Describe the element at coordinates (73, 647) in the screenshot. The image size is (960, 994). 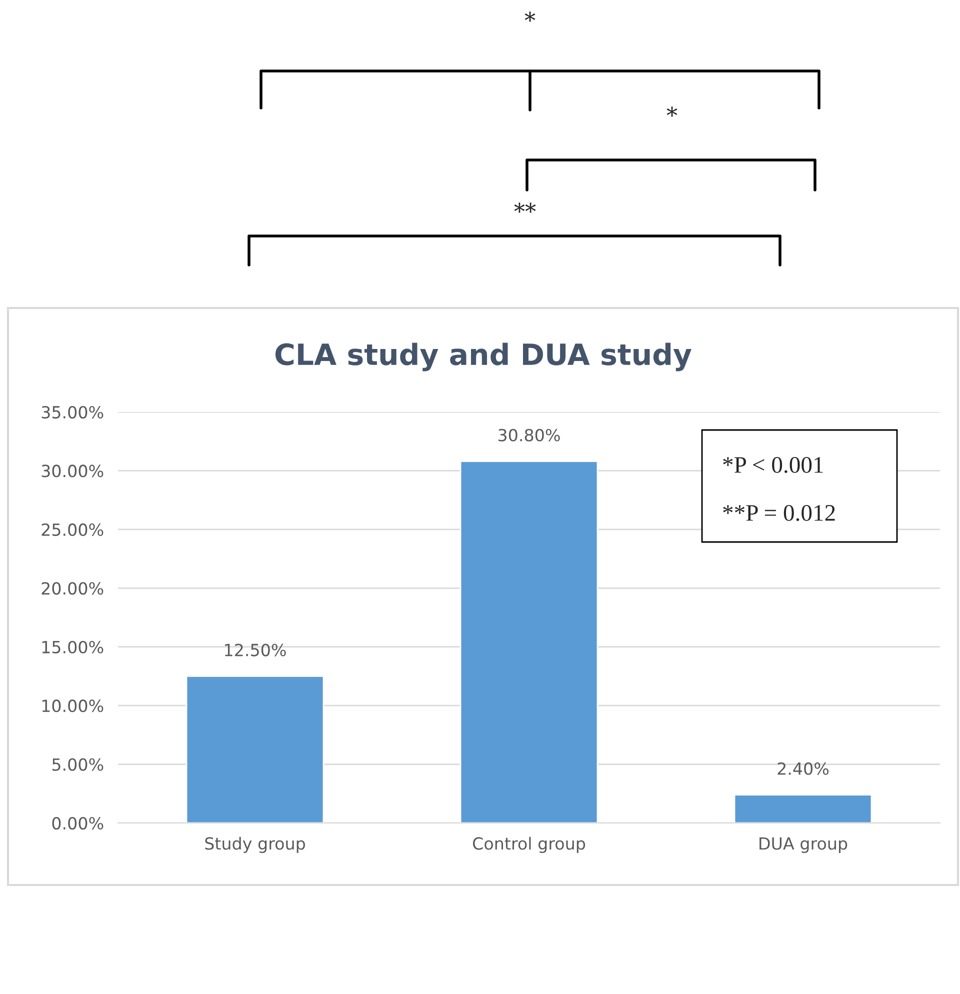
I see `y-tick-label: 15.00%` at that location.